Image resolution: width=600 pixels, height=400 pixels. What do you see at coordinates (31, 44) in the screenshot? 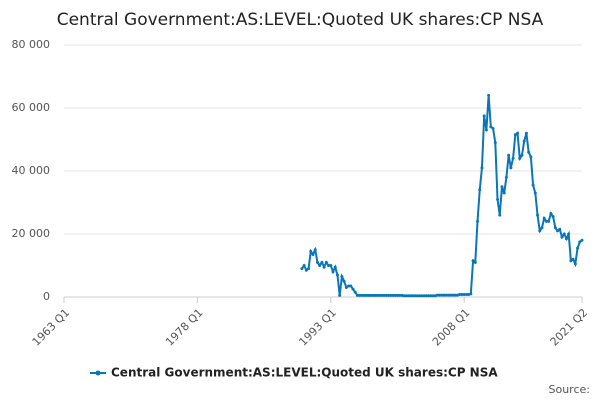
I see `y-tick-label: 80 000` at bounding box center [31, 44].